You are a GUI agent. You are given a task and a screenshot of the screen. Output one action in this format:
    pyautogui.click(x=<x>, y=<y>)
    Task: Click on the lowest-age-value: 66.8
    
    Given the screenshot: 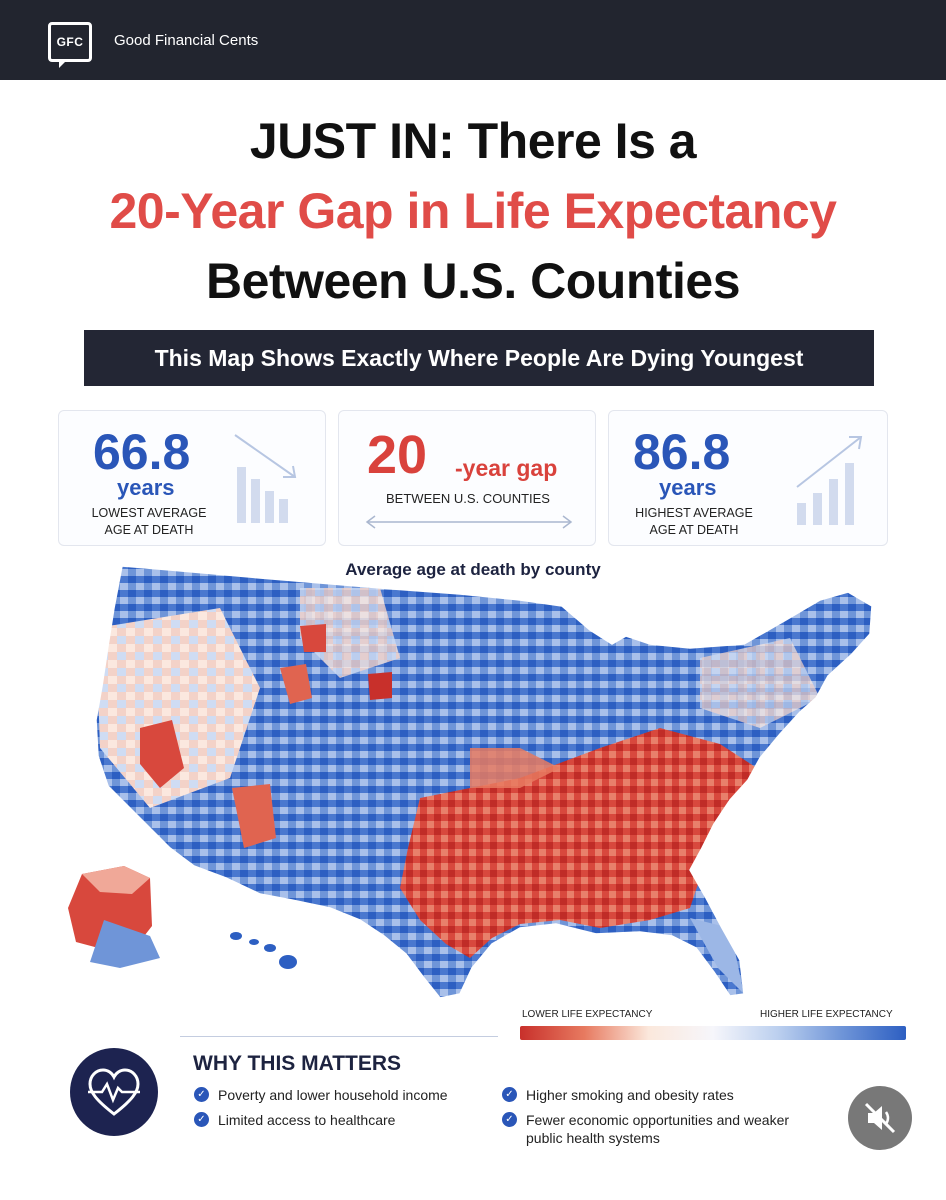 What is the action you would take?
    pyautogui.click(x=142, y=452)
    